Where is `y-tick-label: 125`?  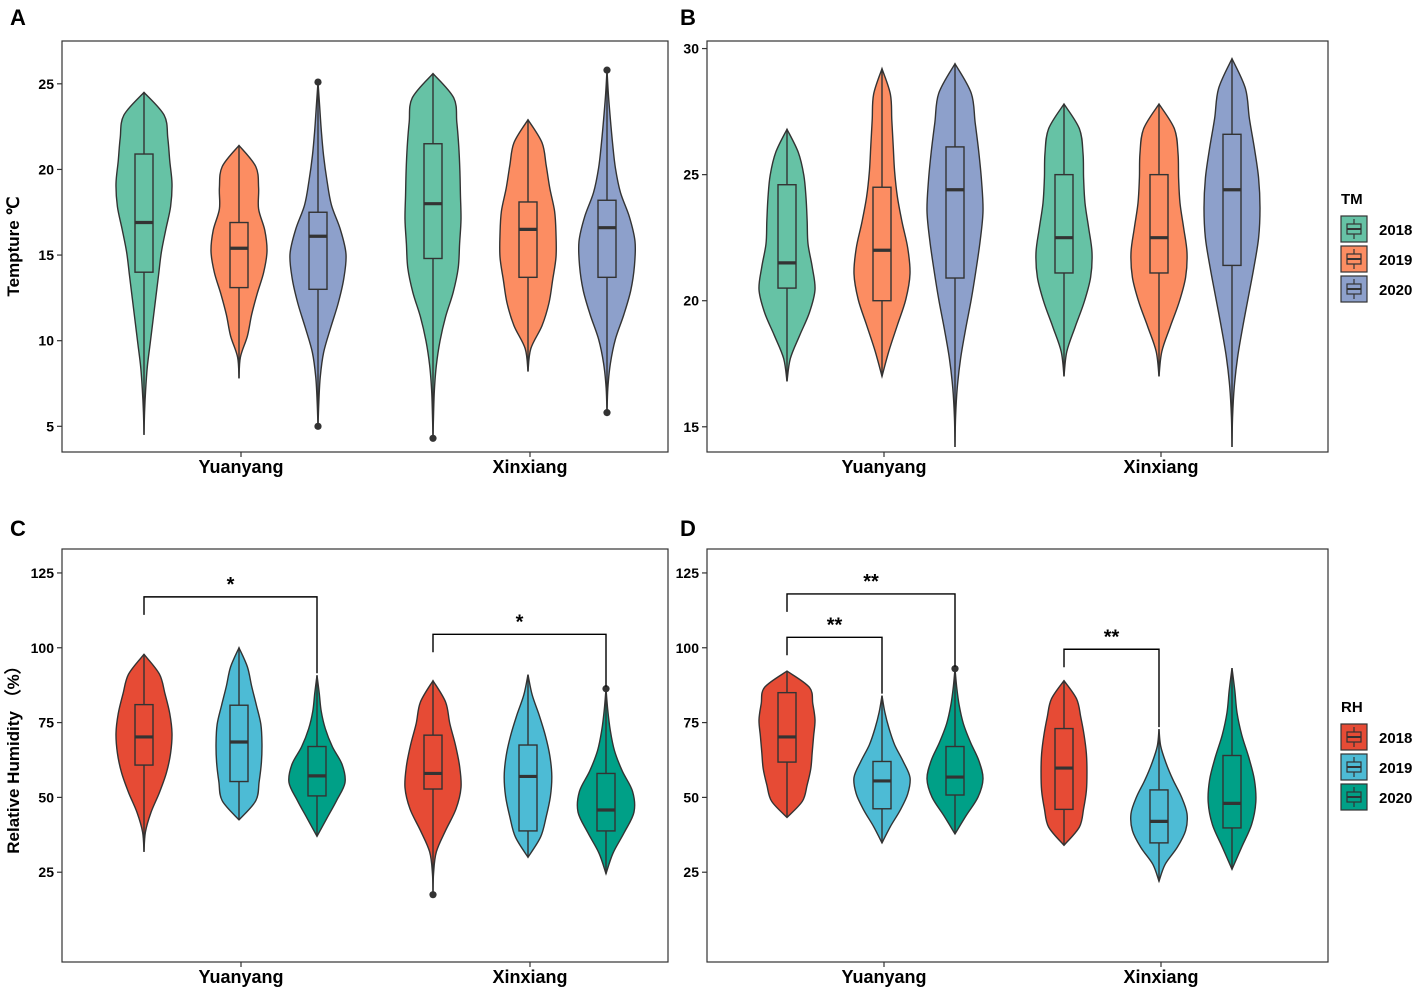
y-tick-label: 125 is located at coordinates (688, 573).